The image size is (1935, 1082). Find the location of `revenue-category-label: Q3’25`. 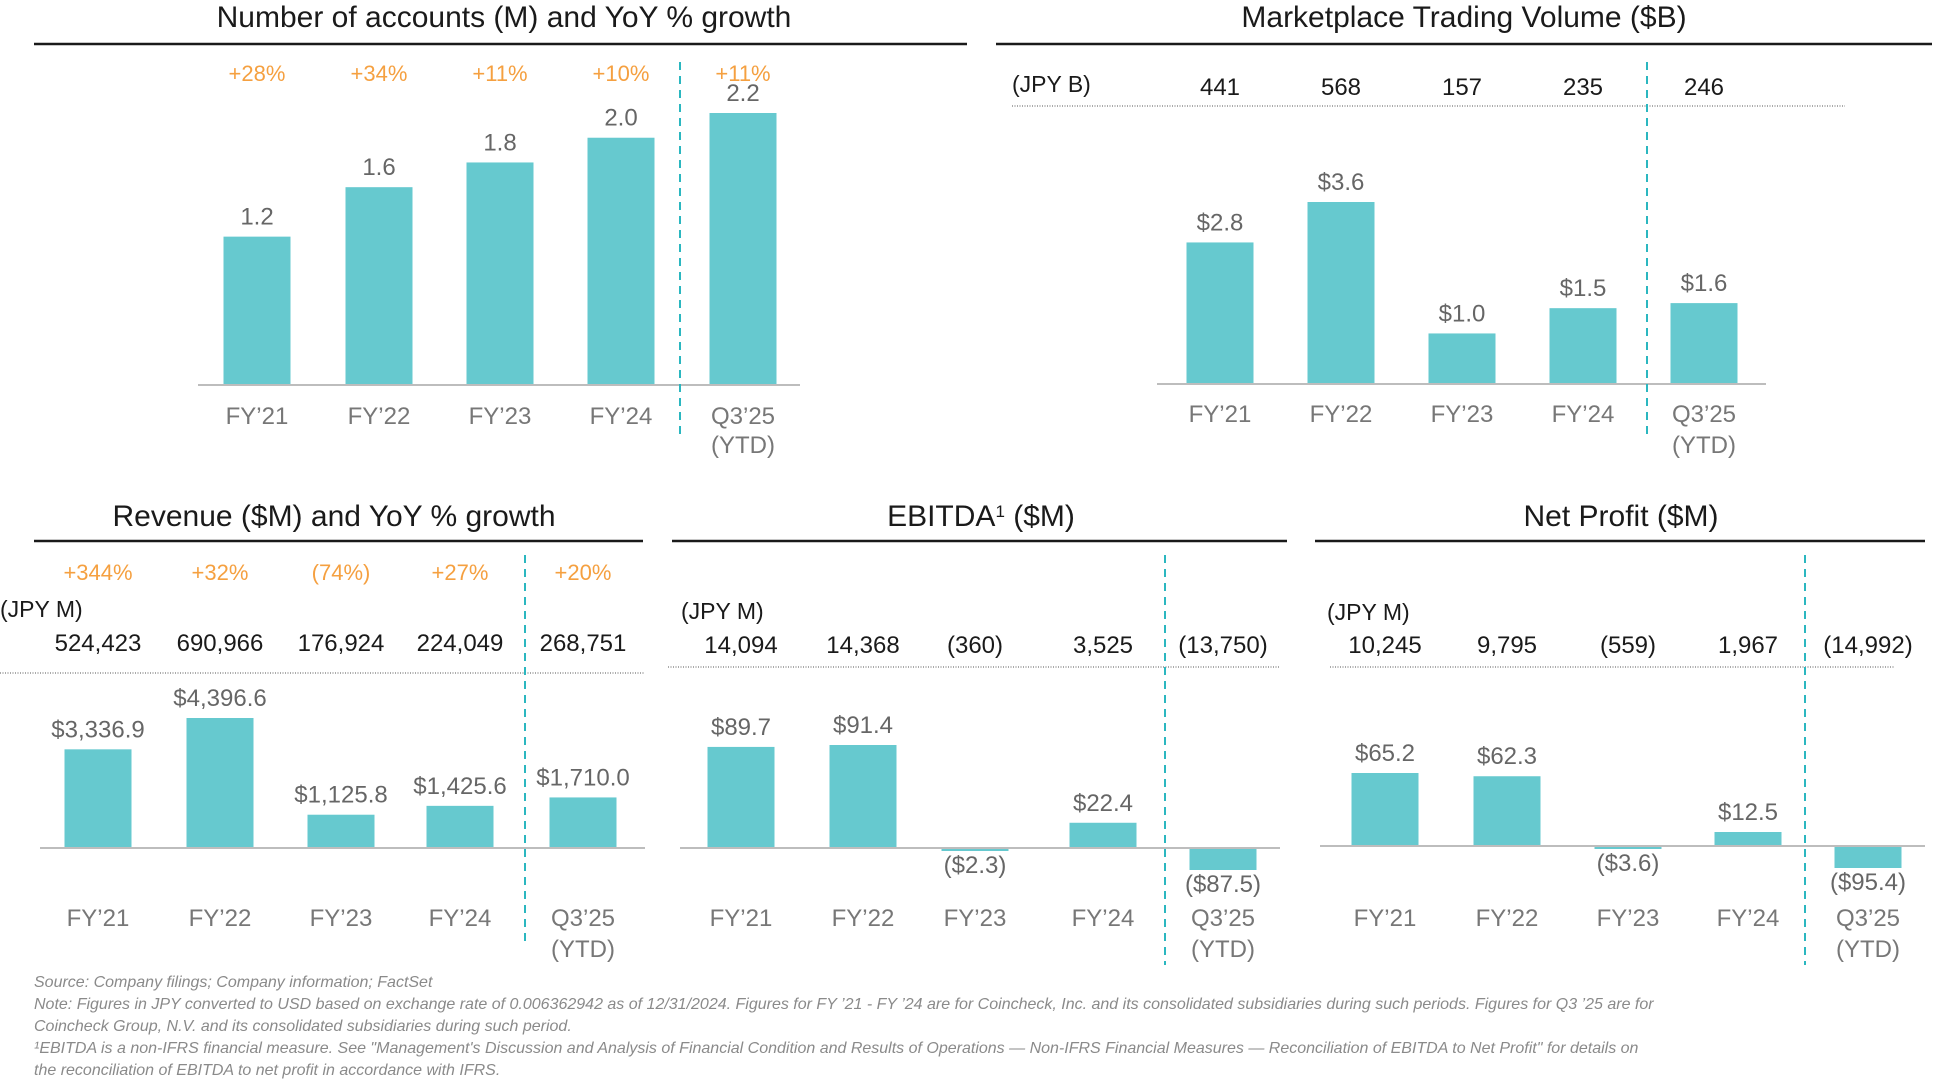

revenue-category-label: Q3’25 is located at coordinates (583, 918).